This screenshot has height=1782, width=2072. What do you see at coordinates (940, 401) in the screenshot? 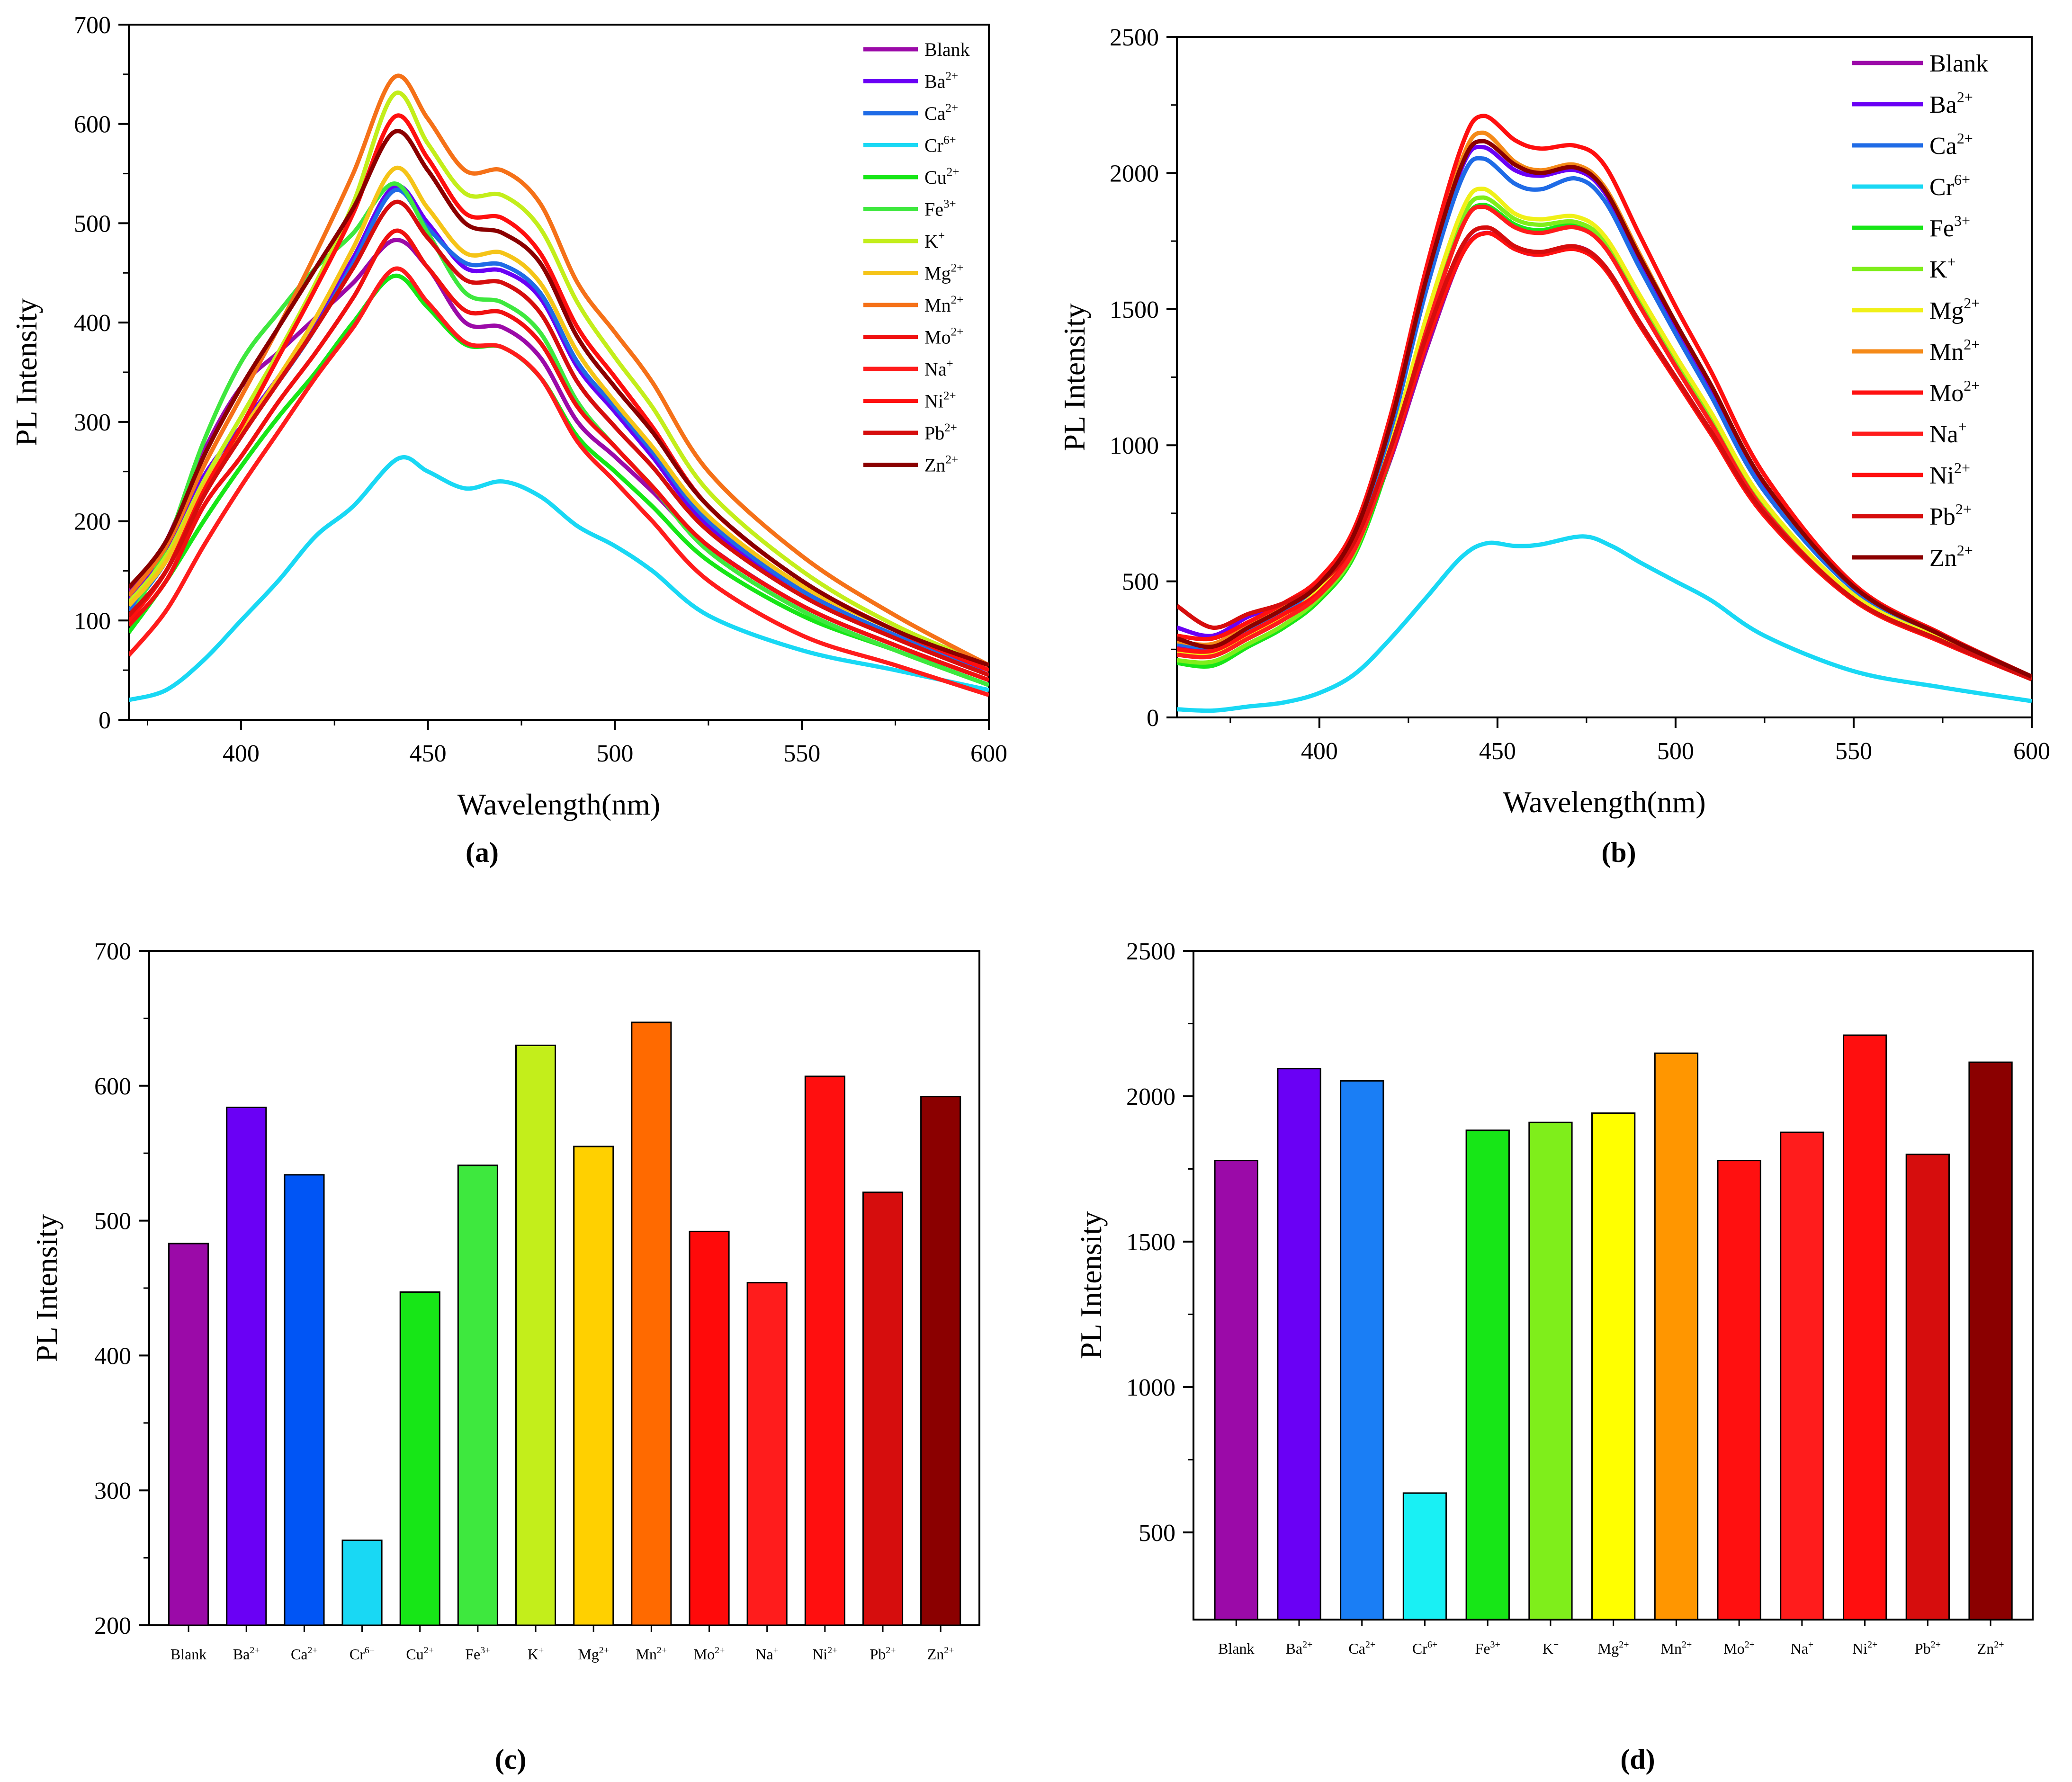
I see `legend-label-ni2: Ni2+` at bounding box center [940, 401].